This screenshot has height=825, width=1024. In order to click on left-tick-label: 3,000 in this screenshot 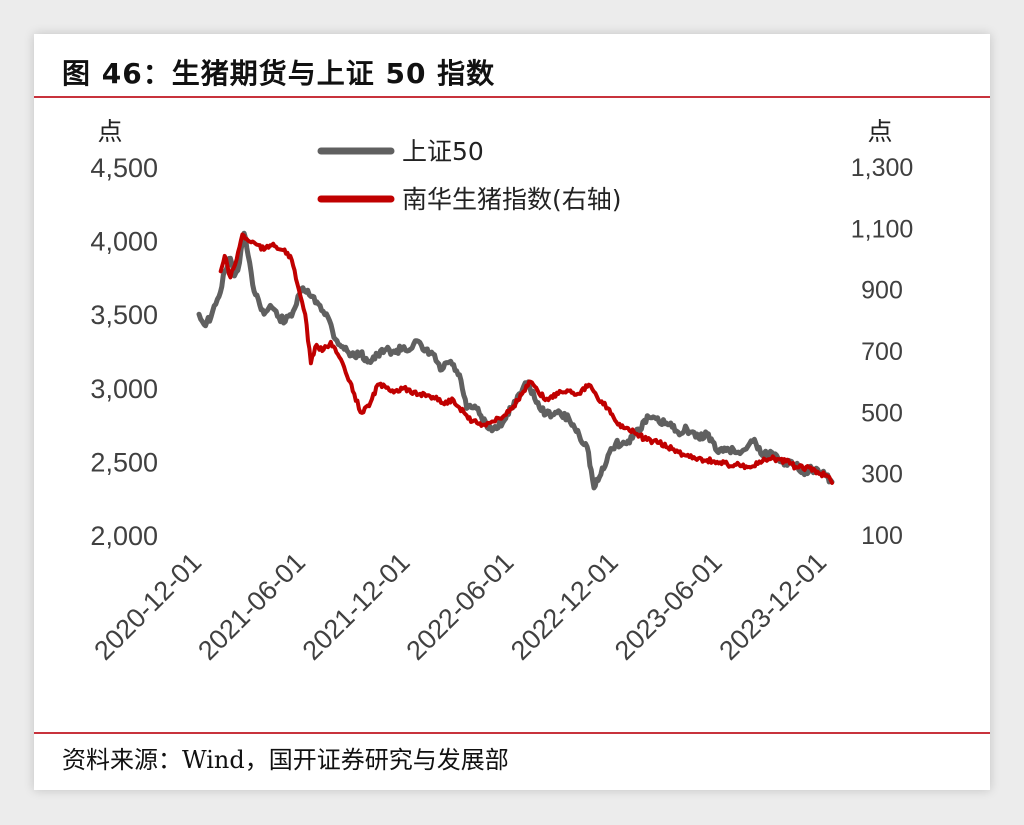, I will do `click(124, 389)`.